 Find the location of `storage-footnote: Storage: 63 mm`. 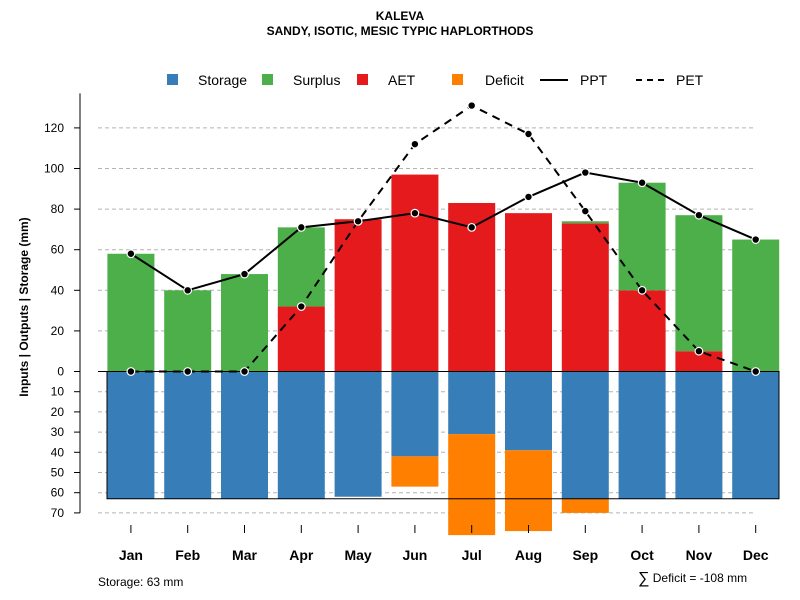

storage-footnote: Storage: 63 mm is located at coordinates (141, 582).